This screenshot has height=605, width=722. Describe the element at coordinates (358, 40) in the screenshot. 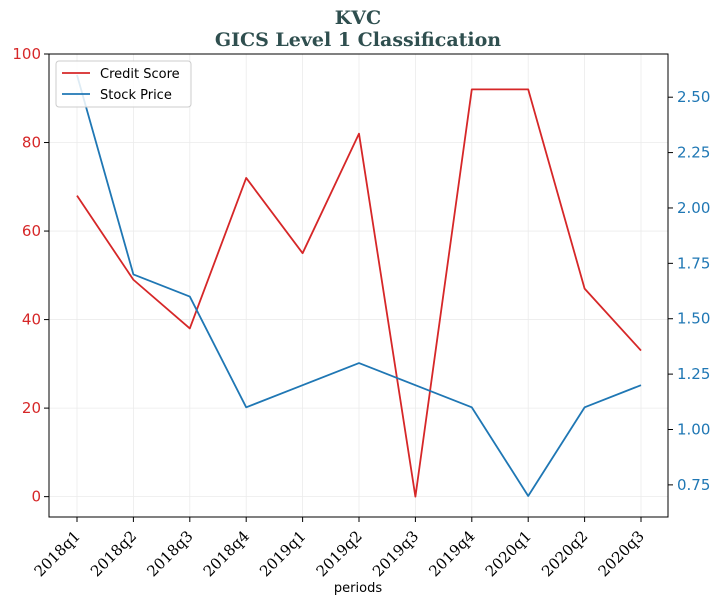

I see `chart-title-line2: GICS Level 1 Classification` at that location.